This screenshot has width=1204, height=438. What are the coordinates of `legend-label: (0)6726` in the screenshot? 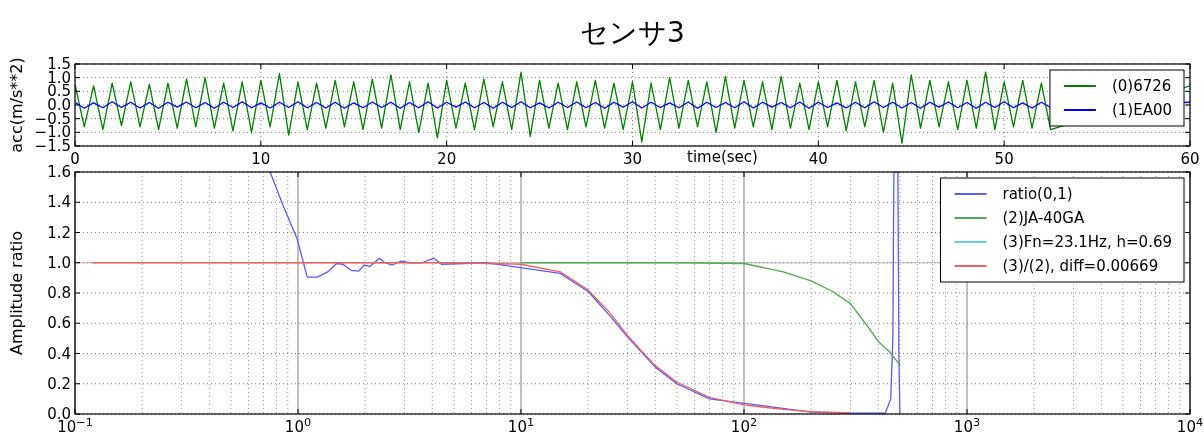 It's located at (1141, 86).